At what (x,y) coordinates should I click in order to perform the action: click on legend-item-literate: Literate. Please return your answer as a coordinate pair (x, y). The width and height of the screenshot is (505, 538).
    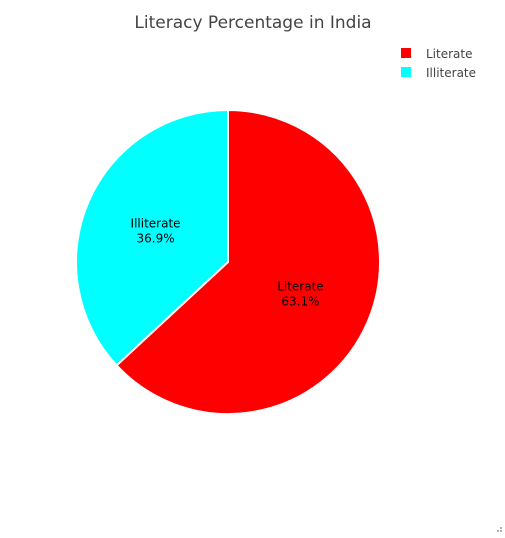
    Looking at the image, I should click on (436, 54).